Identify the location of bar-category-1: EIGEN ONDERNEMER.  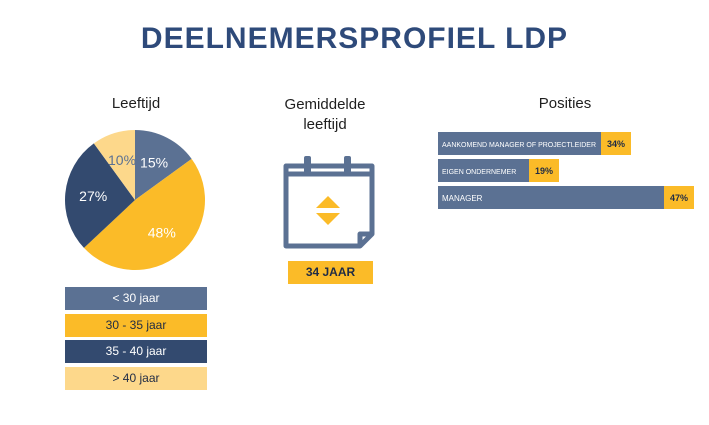
(479, 172).